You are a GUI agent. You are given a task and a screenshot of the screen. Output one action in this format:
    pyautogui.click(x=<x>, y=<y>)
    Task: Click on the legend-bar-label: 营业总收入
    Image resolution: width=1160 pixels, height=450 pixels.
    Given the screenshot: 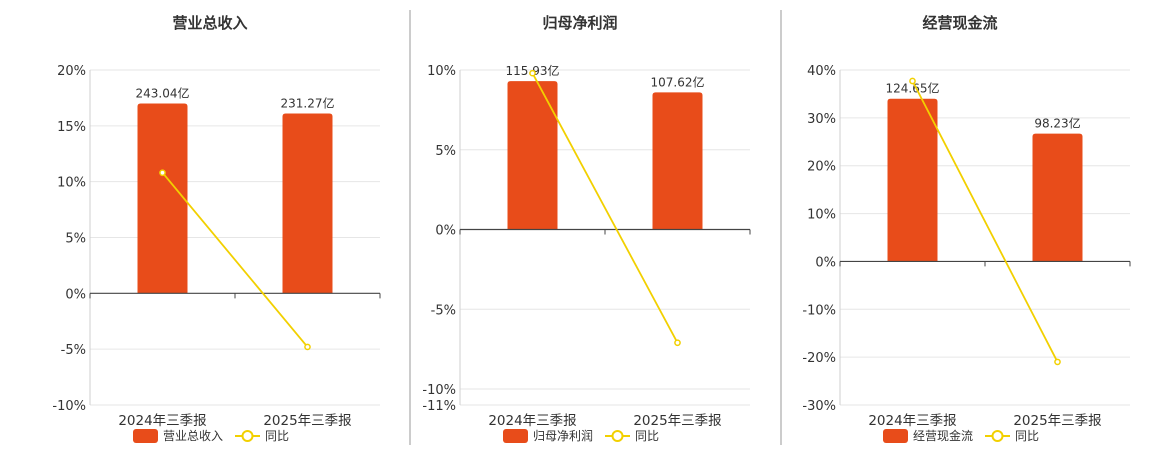 What is the action you would take?
    pyautogui.click(x=193, y=436)
    